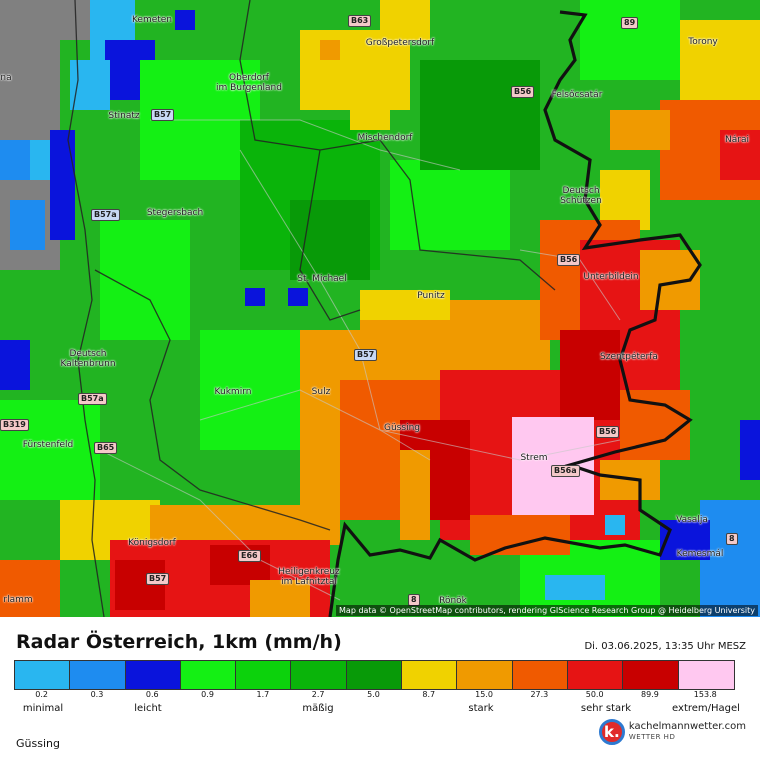 The width and height of the screenshot is (760, 760). What do you see at coordinates (124, 116) in the screenshot?
I see `place-label: Stinatz` at bounding box center [124, 116].